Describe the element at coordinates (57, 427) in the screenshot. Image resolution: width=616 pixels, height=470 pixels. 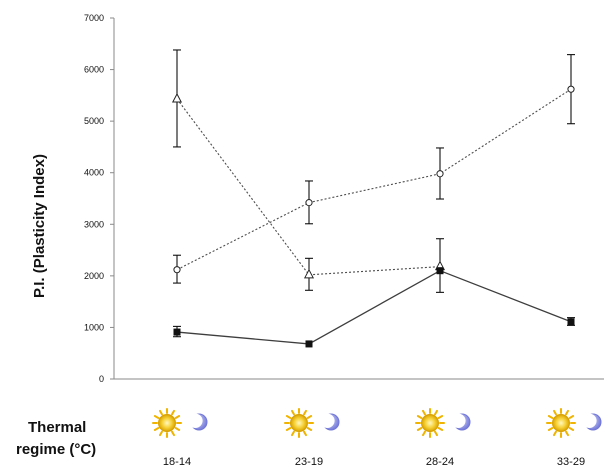
I see `thermal-regime-label-line-1: Thermal` at that location.